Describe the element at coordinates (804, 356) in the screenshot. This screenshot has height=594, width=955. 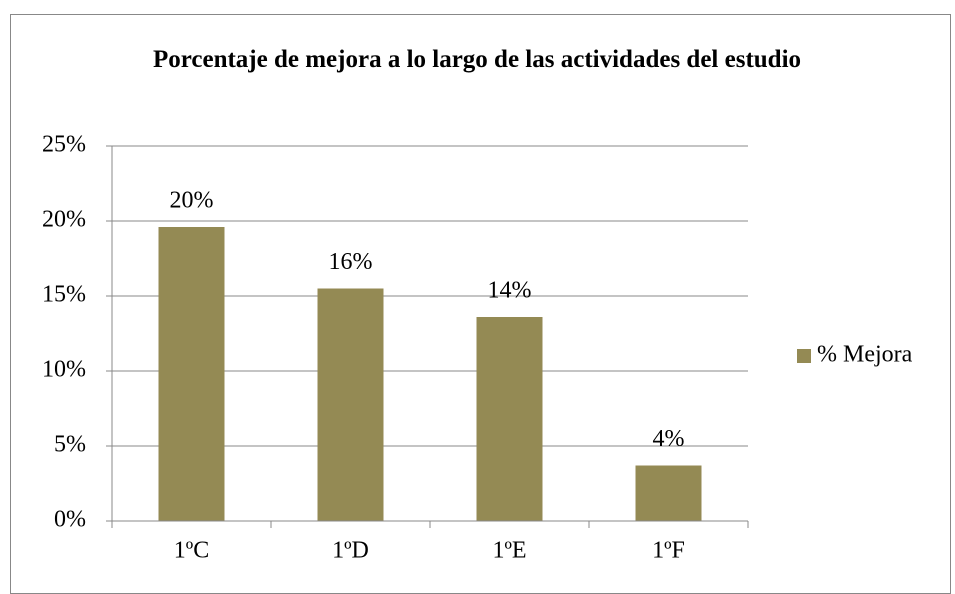
I see `legend-swatch` at that location.